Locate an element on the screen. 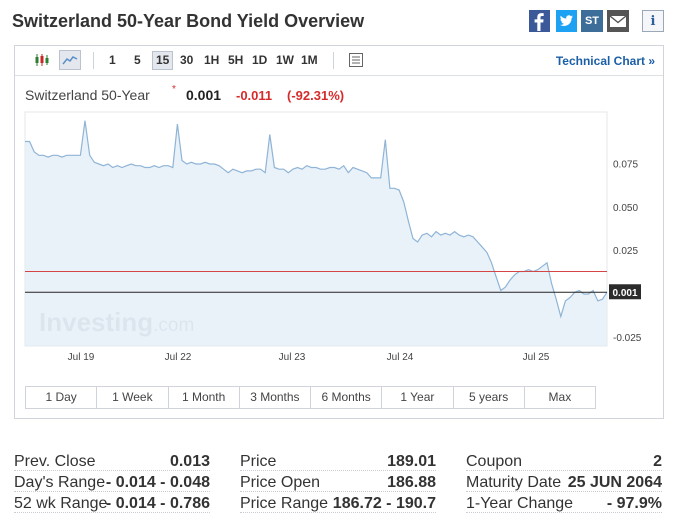 This screenshot has height=530, width=675. x-tick-label: Jul 19 is located at coordinates (81, 357).